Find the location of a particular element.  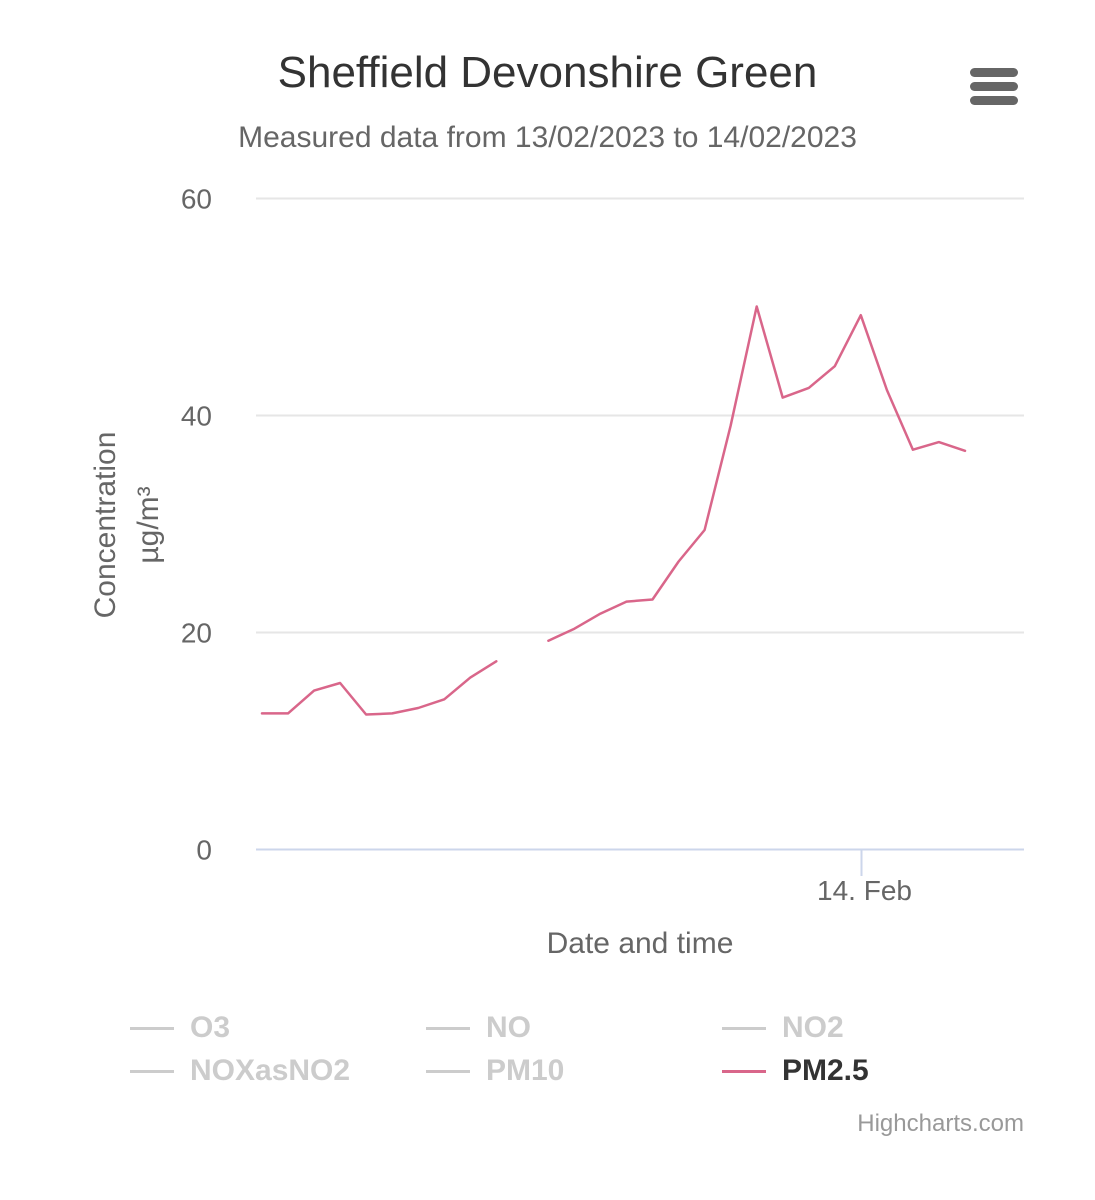

y-axis-unit: µg/m³ is located at coordinates (148, 524).